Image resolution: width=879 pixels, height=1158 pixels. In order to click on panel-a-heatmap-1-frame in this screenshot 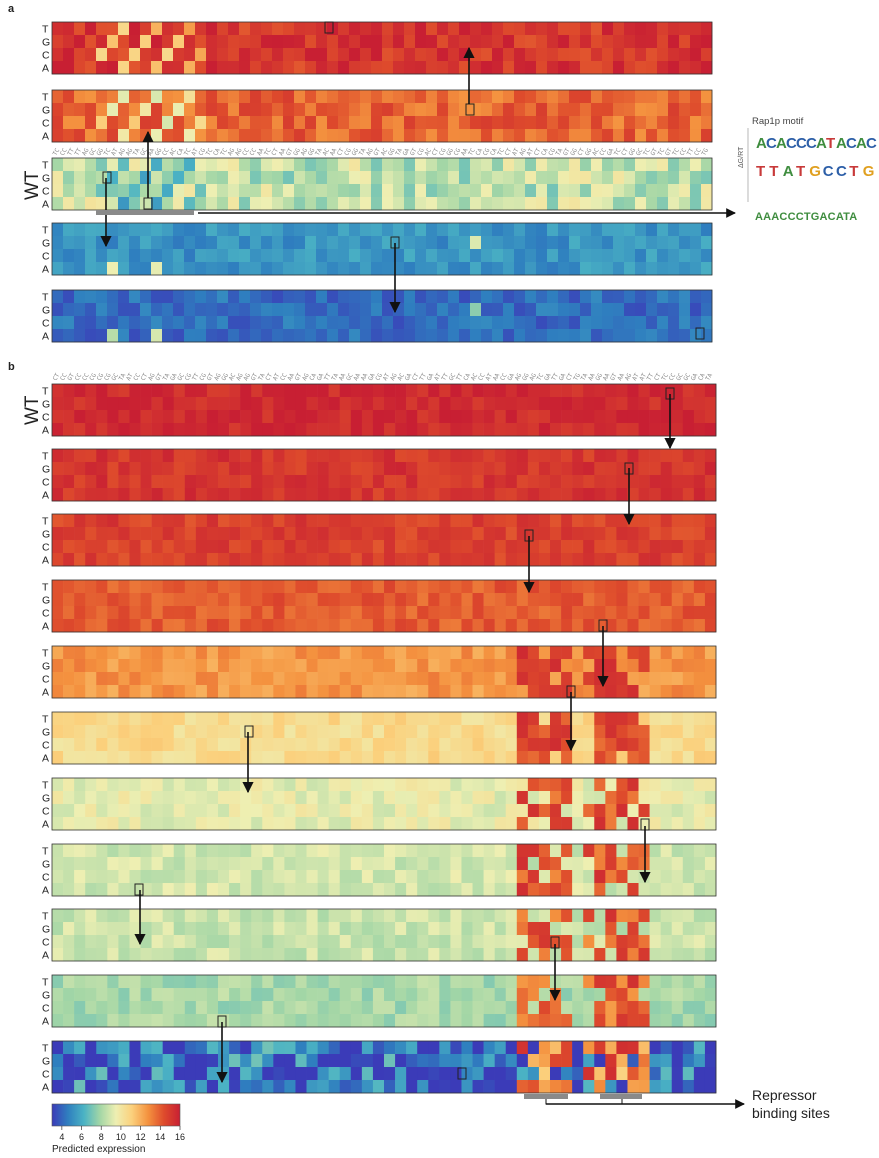, I will do `click(382, 48)`.